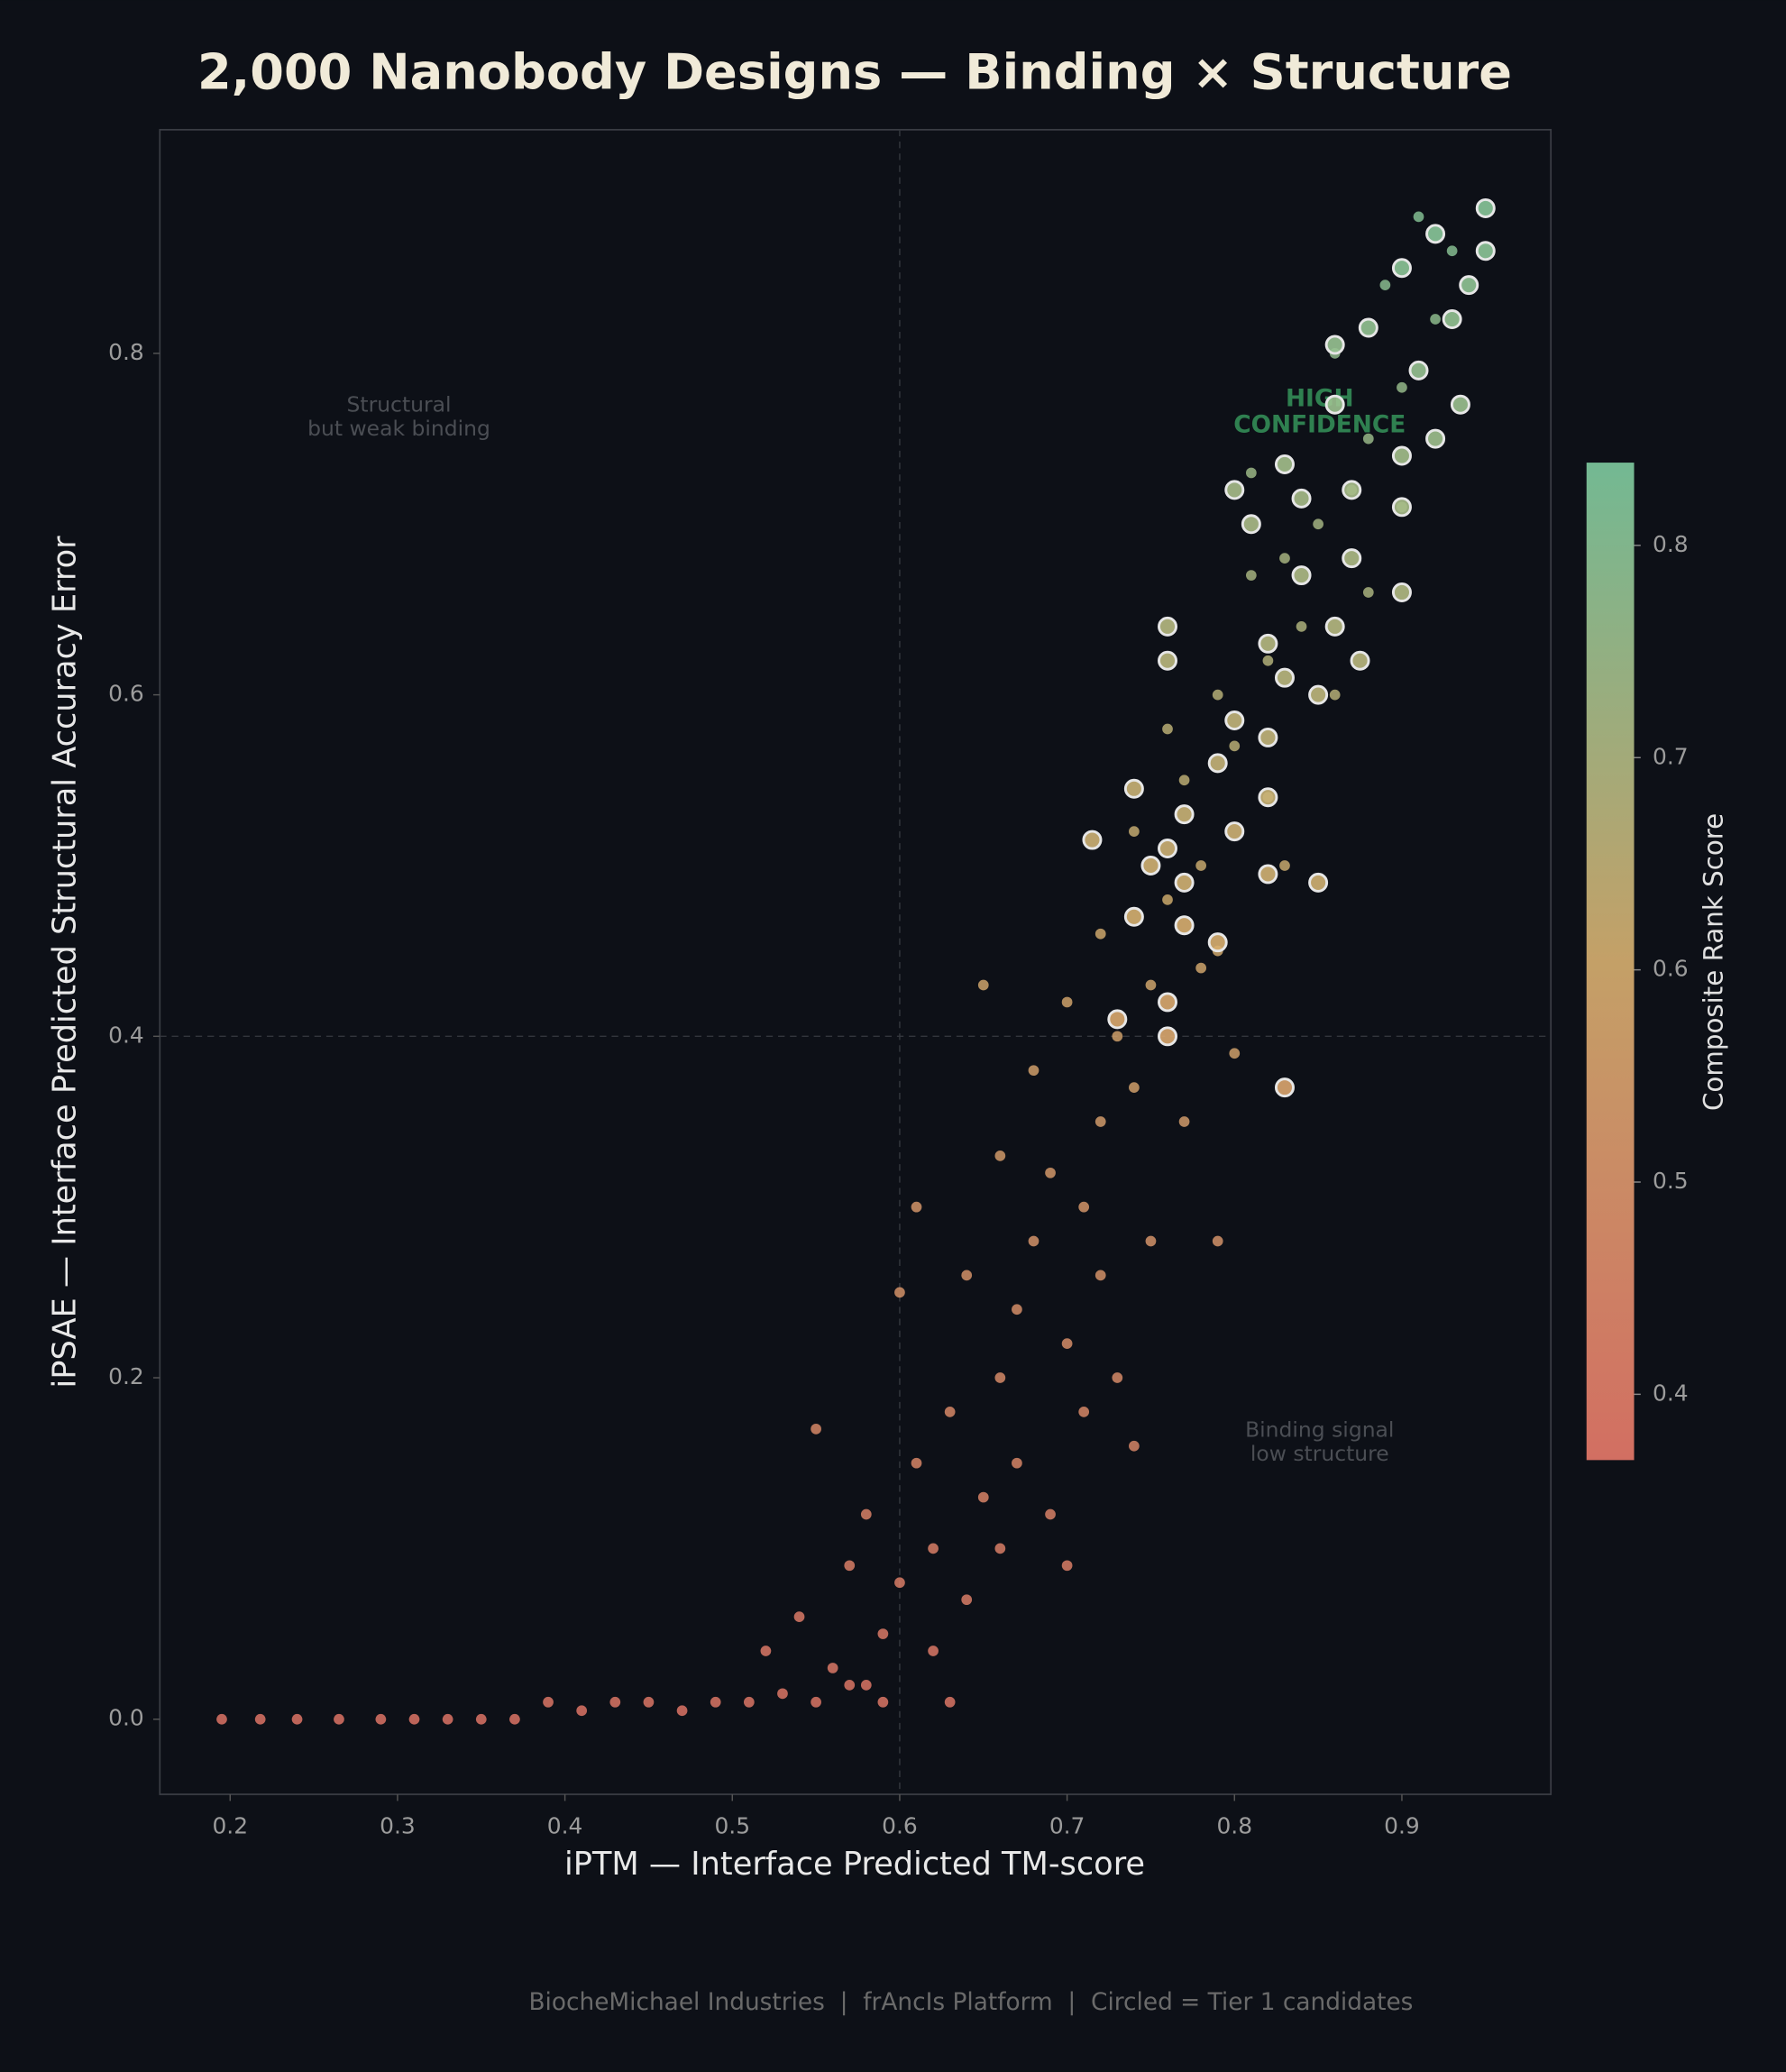 Image resolution: width=1786 pixels, height=2072 pixels. Describe the element at coordinates (900, 1826) in the screenshot. I see `x-tick-label: 0.6` at that location.